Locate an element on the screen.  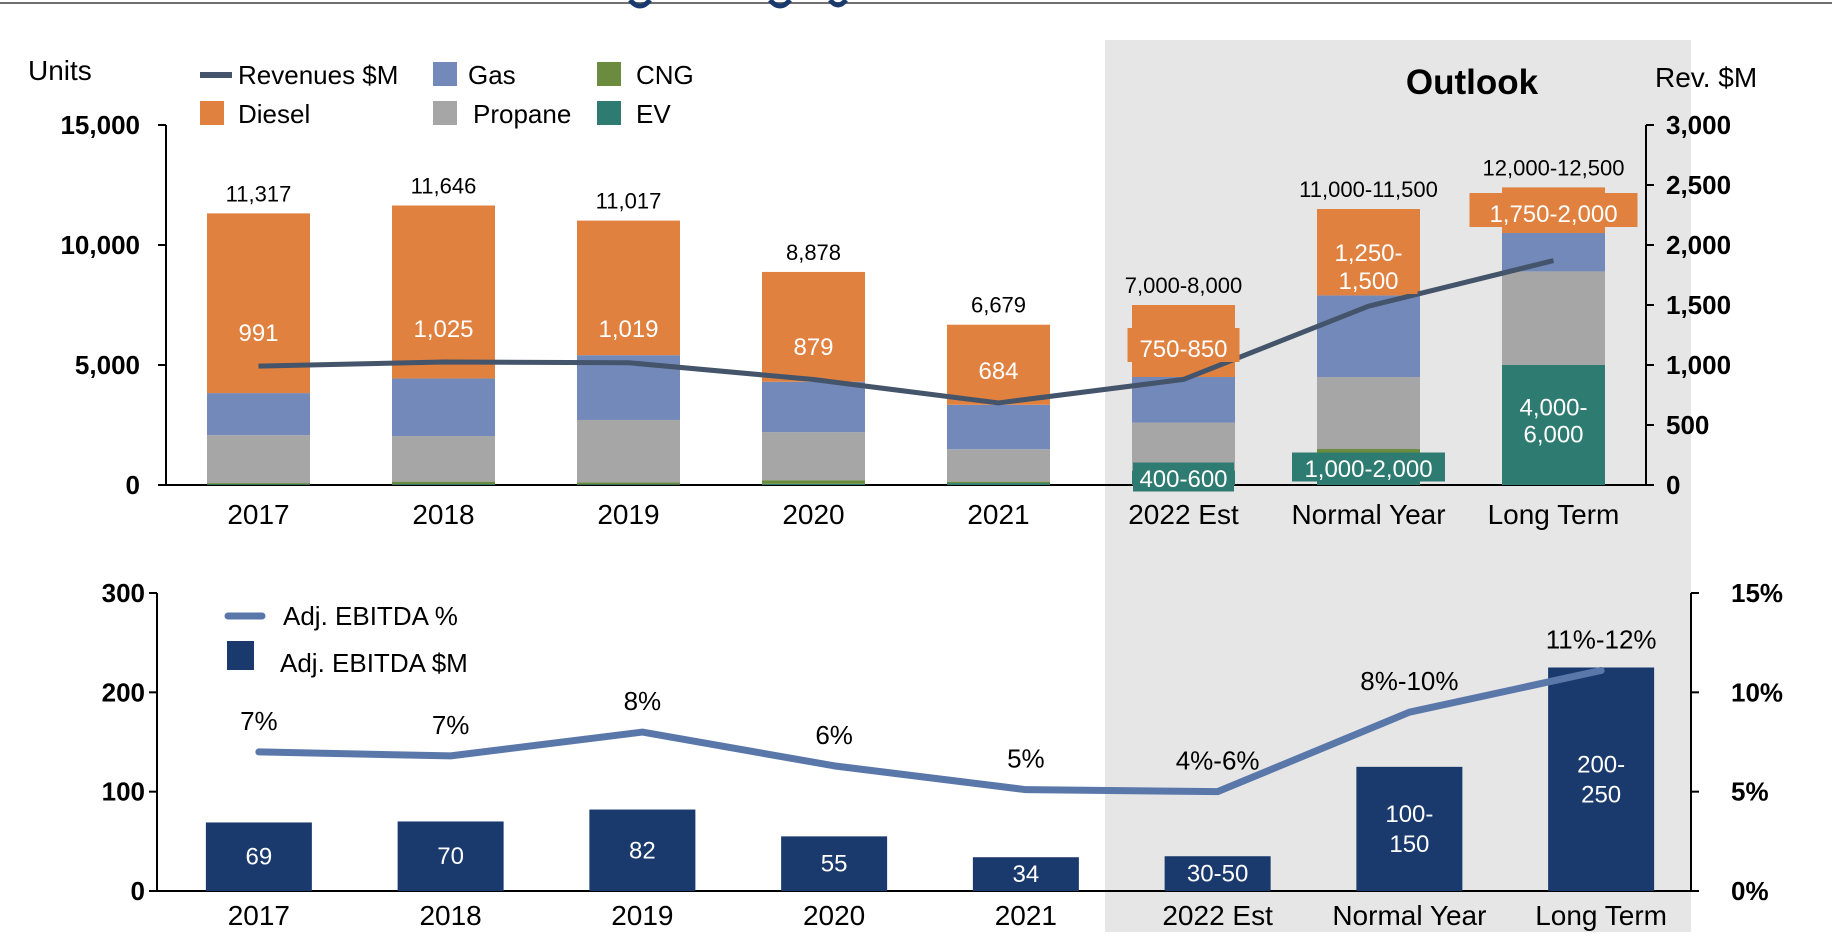
ebitda-legend: Adj. EBITDA % Adj. EBITDA $M is located at coordinates (346, 639).